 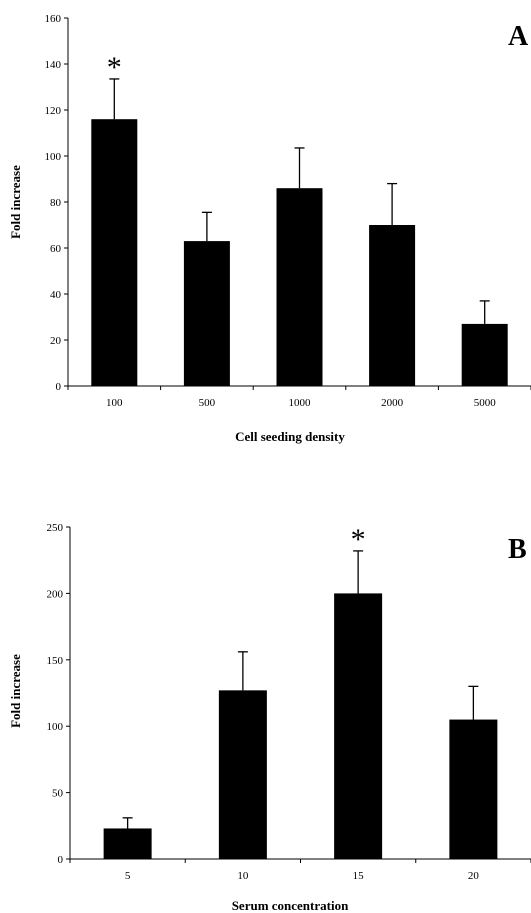 What do you see at coordinates (58, 794) in the screenshot?
I see `panel-b-y-tick-label: 50` at bounding box center [58, 794].